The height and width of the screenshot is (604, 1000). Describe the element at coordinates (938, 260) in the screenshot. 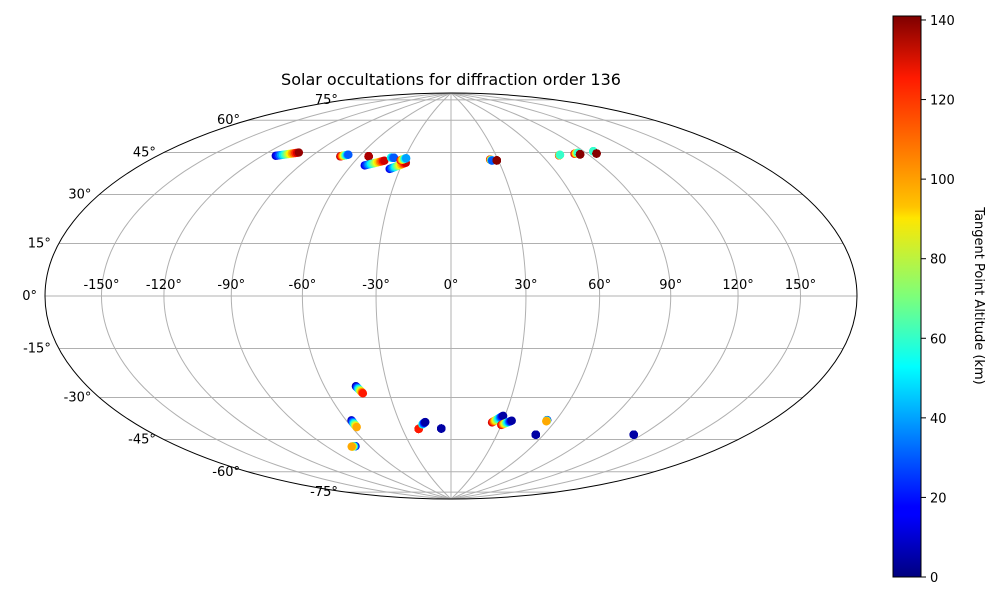

I see `colorbar-tick-label: 80` at that location.